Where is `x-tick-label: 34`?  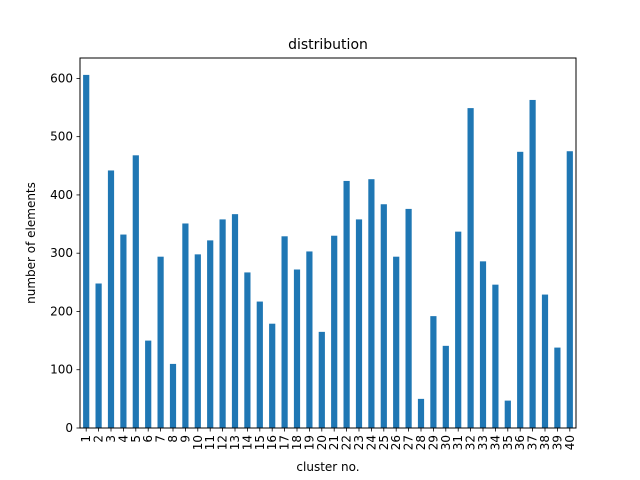
x-tick-label: 34 is located at coordinates (495, 442).